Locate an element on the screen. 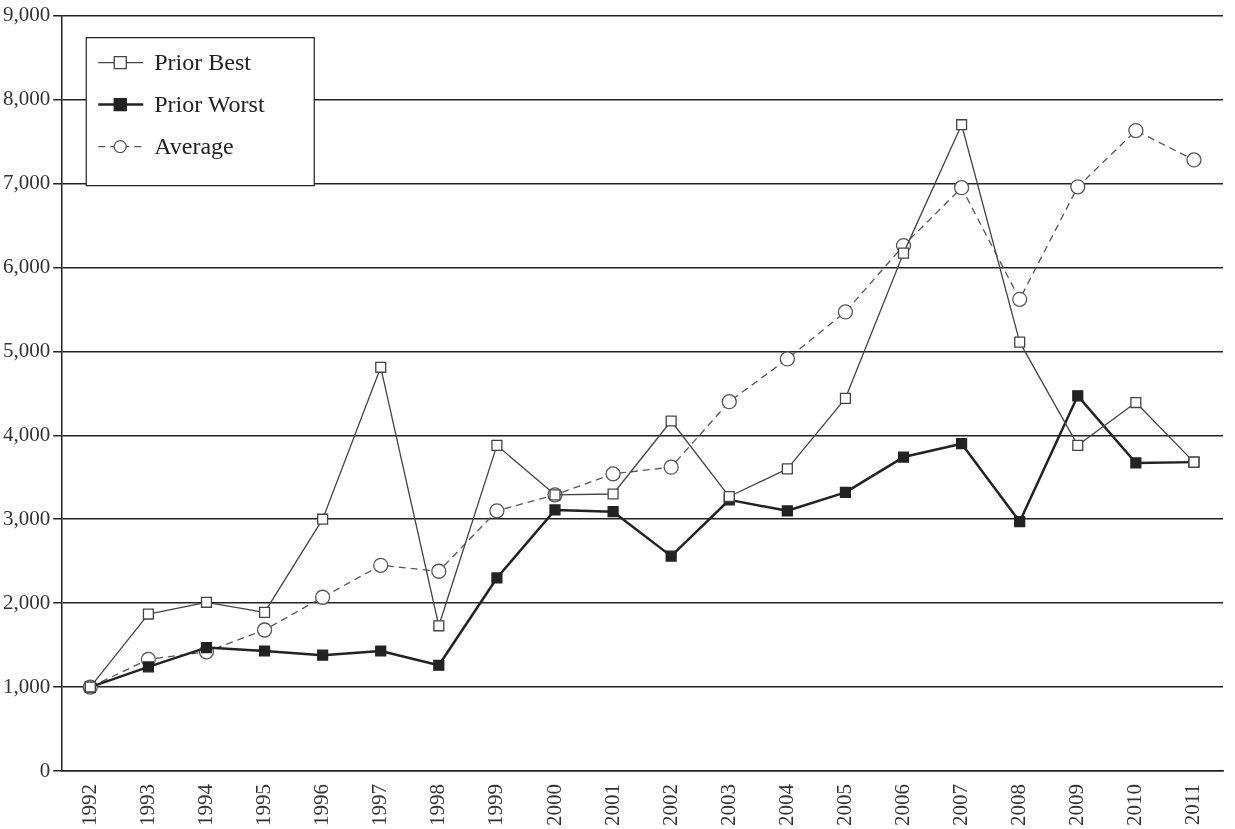 The image size is (1235, 829). x-tick-label: 1992 is located at coordinates (88, 805).